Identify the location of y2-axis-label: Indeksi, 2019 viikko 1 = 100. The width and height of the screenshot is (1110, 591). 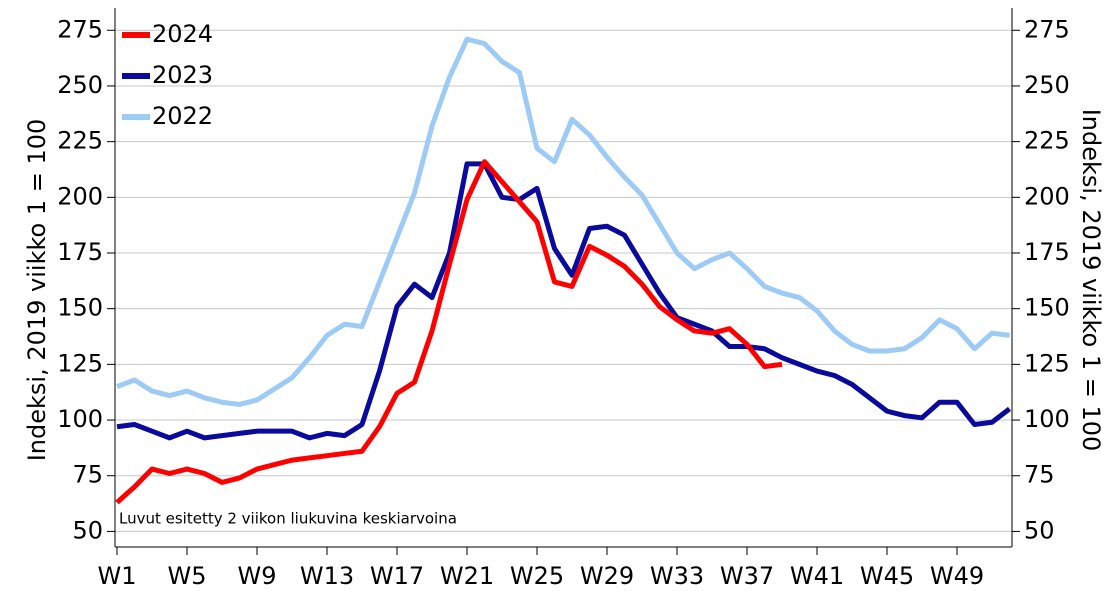
(1091, 280).